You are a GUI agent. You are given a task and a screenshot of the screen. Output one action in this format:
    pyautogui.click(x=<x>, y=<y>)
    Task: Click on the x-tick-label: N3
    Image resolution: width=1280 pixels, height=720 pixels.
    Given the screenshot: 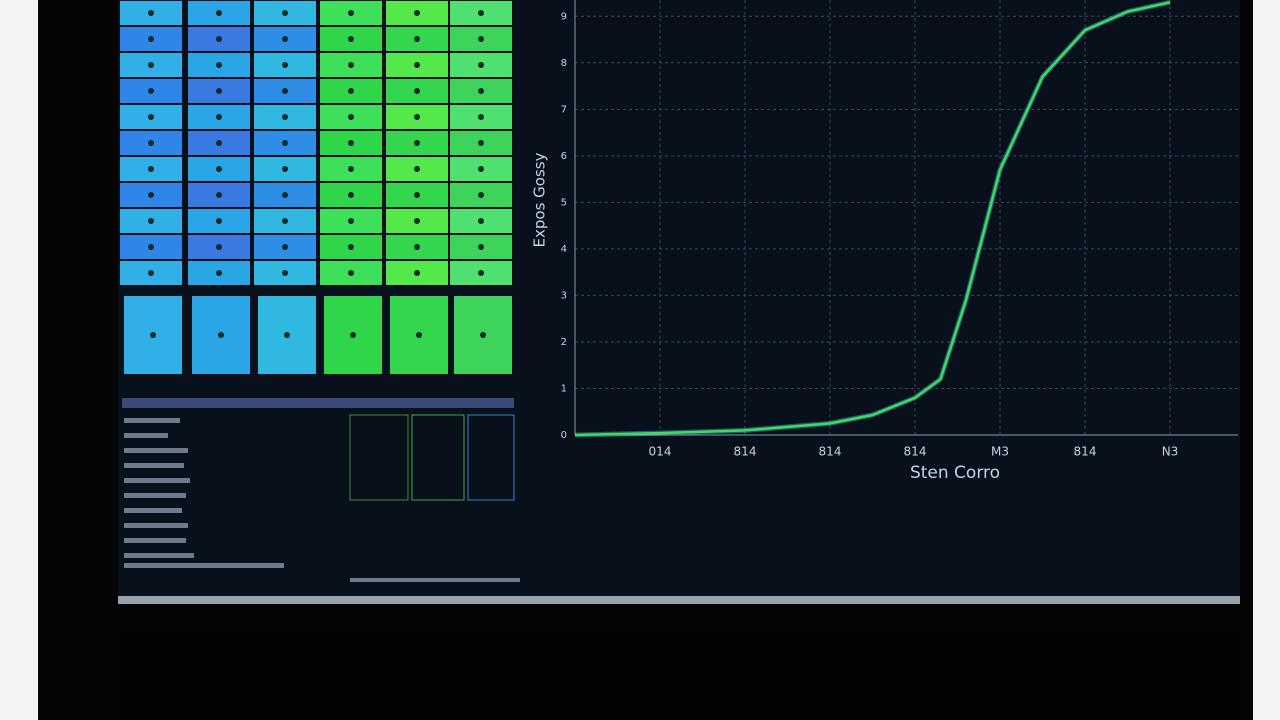 What is the action you would take?
    pyautogui.click(x=1170, y=452)
    